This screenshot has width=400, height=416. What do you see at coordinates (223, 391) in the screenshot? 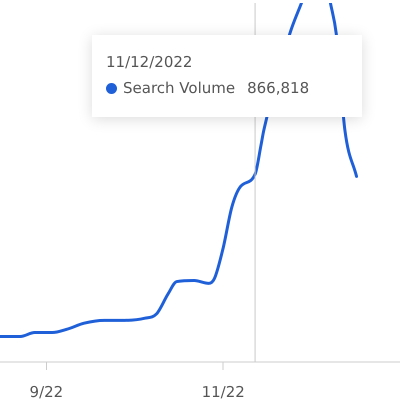
I see `x-tick-label: 11/22` at bounding box center [223, 391].